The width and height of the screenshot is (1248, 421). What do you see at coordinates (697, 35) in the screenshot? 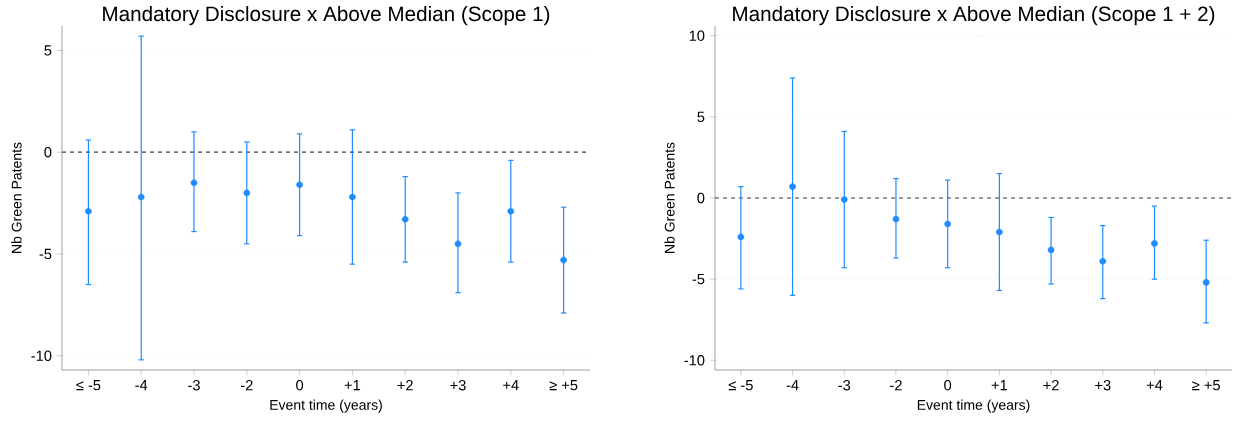
I see `y-tick-label: 10` at bounding box center [697, 35].